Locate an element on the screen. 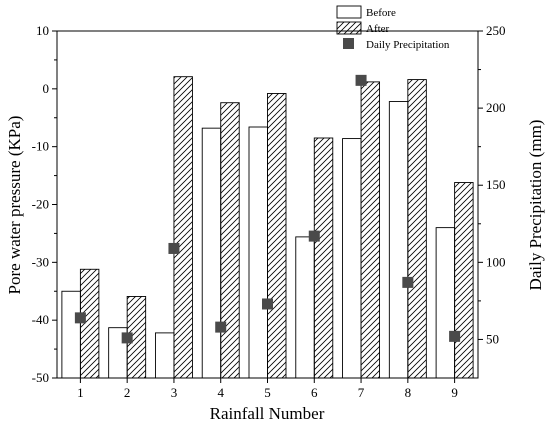 Image resolution: width=550 pixels, height=430 pixels. y-tick-label: 10 is located at coordinates (42, 30).